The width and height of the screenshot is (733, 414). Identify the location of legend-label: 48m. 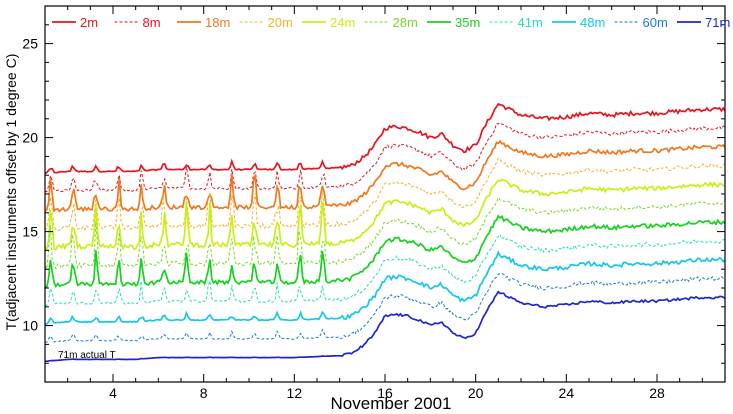
(592, 22).